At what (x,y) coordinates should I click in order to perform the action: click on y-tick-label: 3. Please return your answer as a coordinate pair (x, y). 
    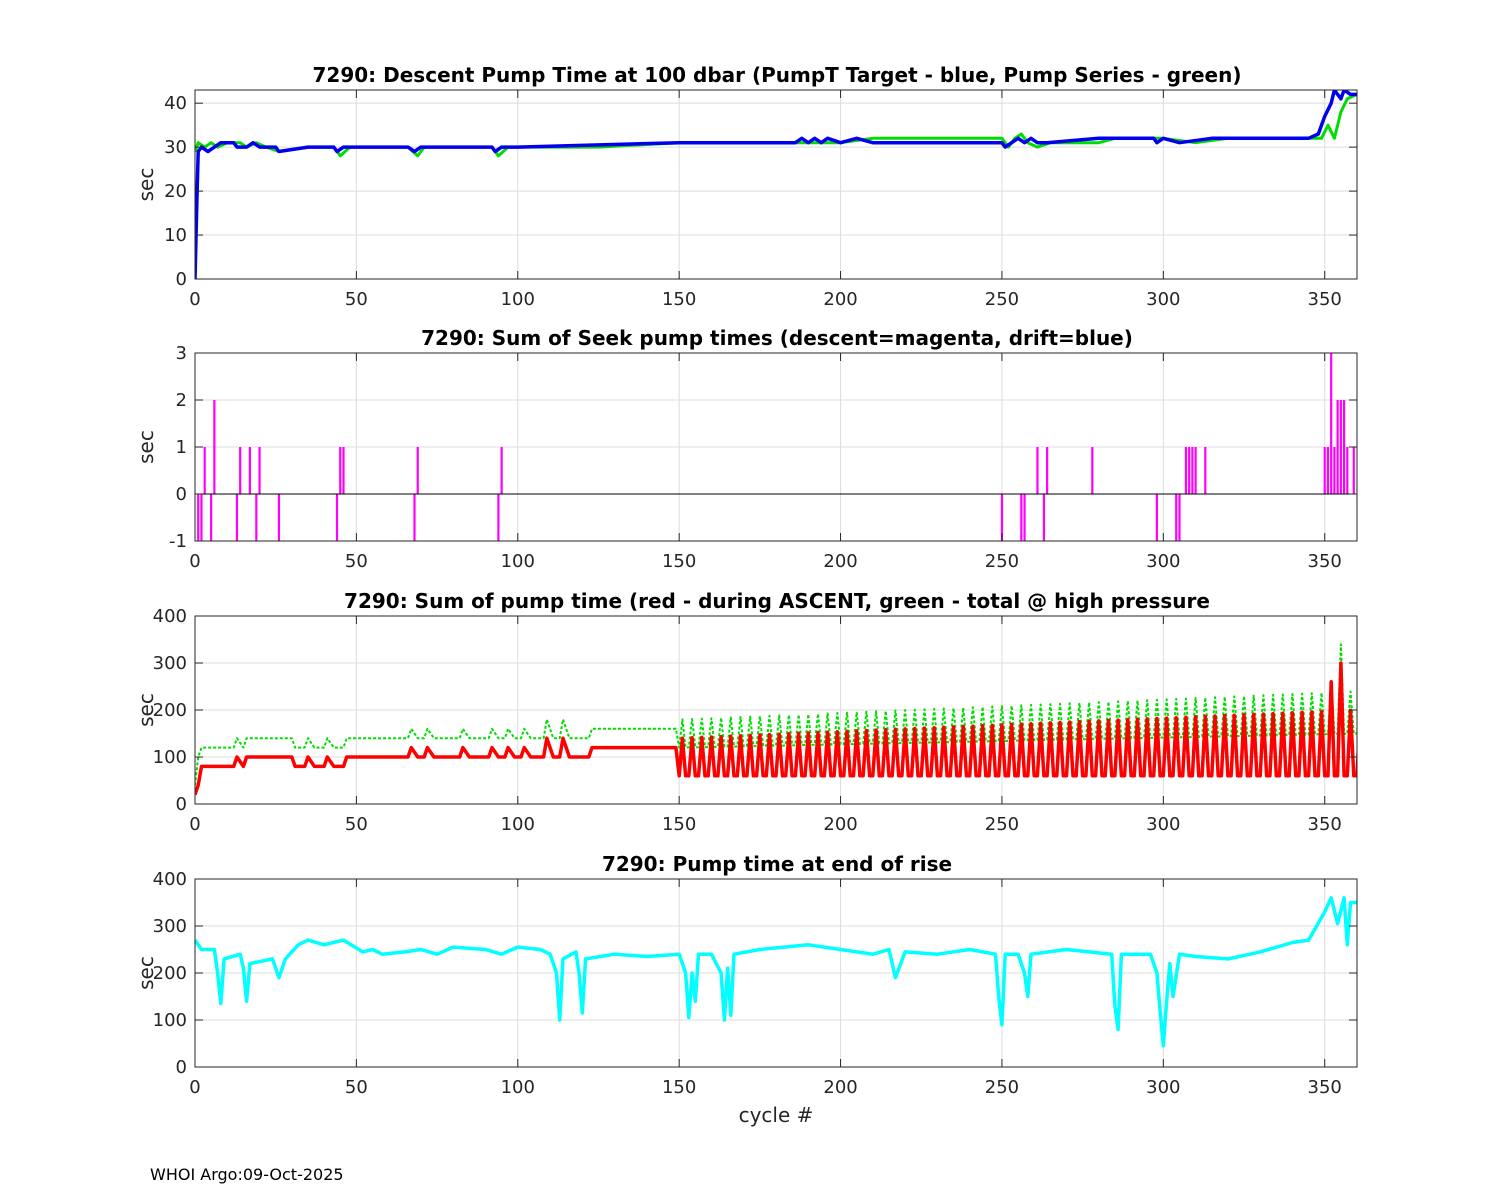
    Looking at the image, I should click on (181, 353).